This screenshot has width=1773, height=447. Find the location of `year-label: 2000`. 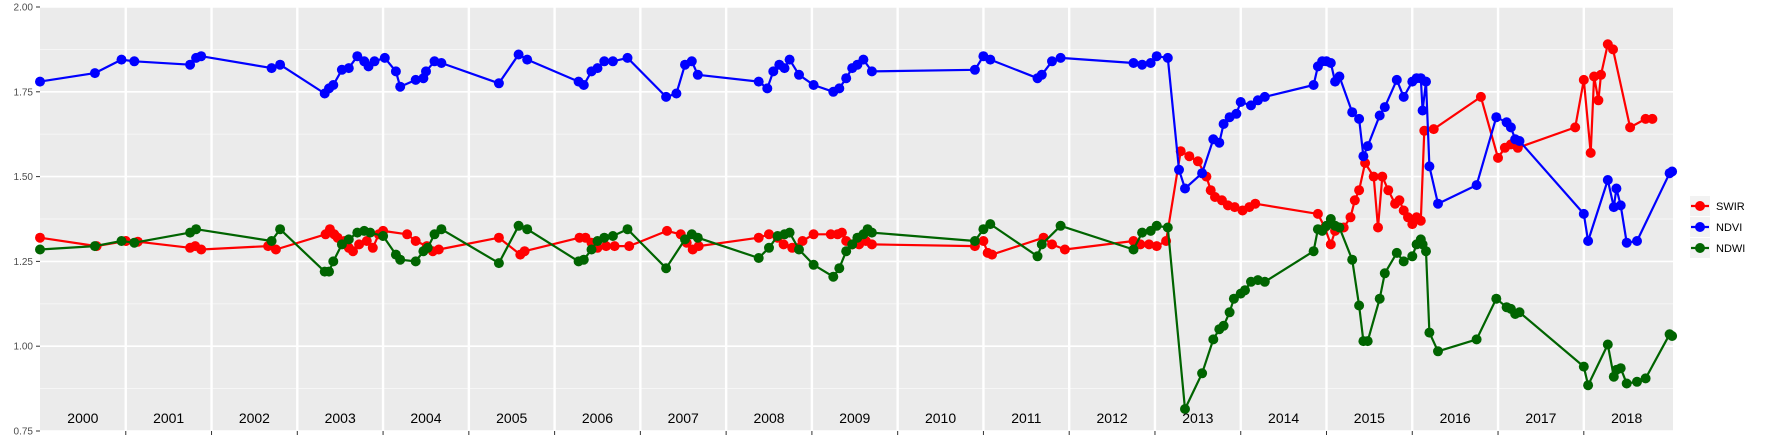

year-label: 2000 is located at coordinates (82, 418).